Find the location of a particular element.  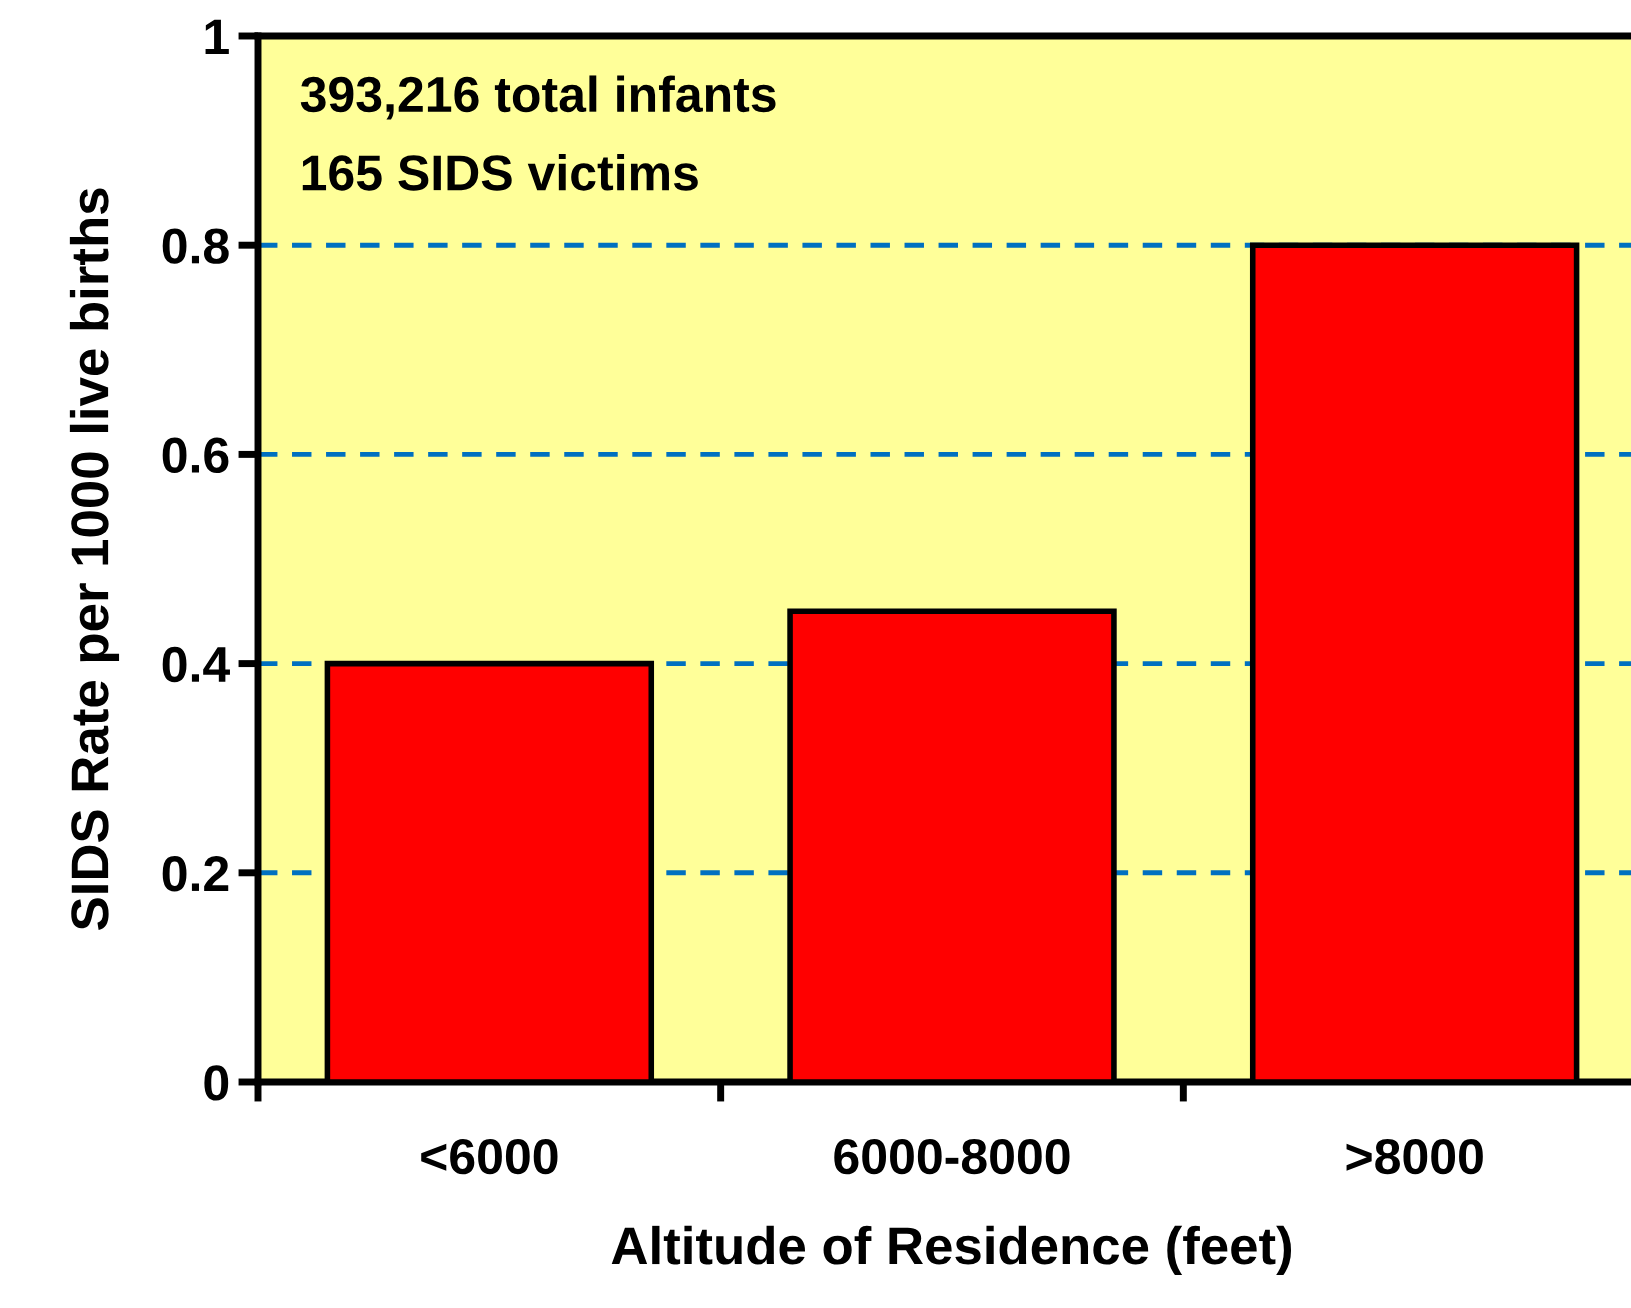

x-axis-title: Altitude of Residence (feet) is located at coordinates (951, 1250).